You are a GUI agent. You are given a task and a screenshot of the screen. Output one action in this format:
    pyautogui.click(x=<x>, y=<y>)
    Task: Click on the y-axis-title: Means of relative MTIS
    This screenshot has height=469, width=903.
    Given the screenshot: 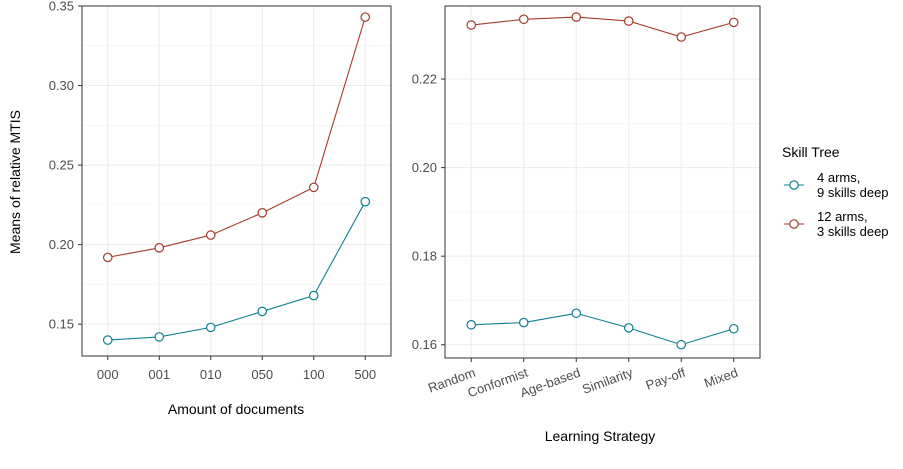 What is the action you would take?
    pyautogui.click(x=15, y=182)
    